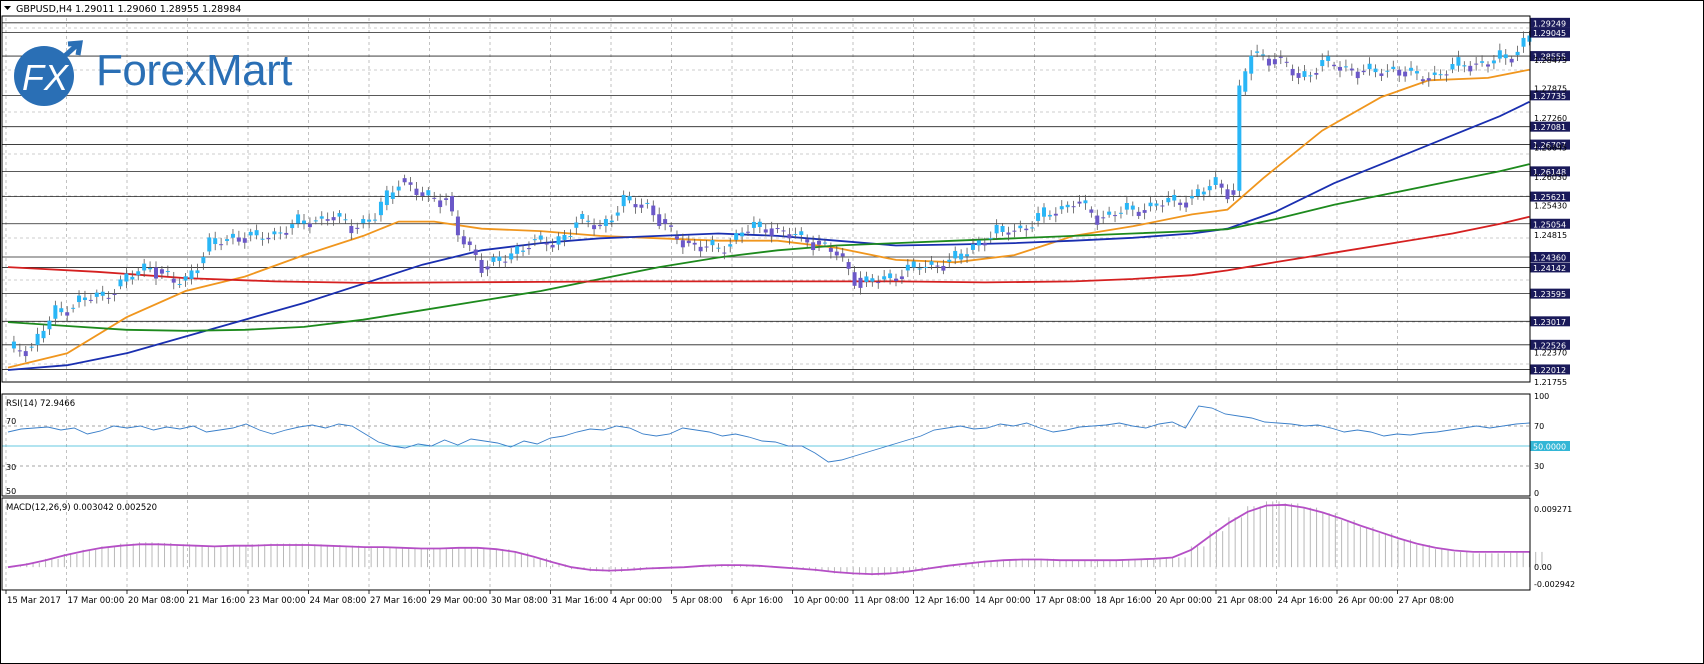 The height and width of the screenshot is (664, 1704). What do you see at coordinates (7, 8) in the screenshot?
I see `dropdown-triangle-icon` at bounding box center [7, 8].